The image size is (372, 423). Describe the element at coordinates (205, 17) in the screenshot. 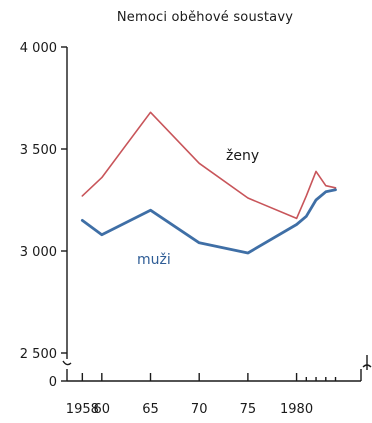

I see `chart-title: Nemoci oběhové soustavy` at that location.